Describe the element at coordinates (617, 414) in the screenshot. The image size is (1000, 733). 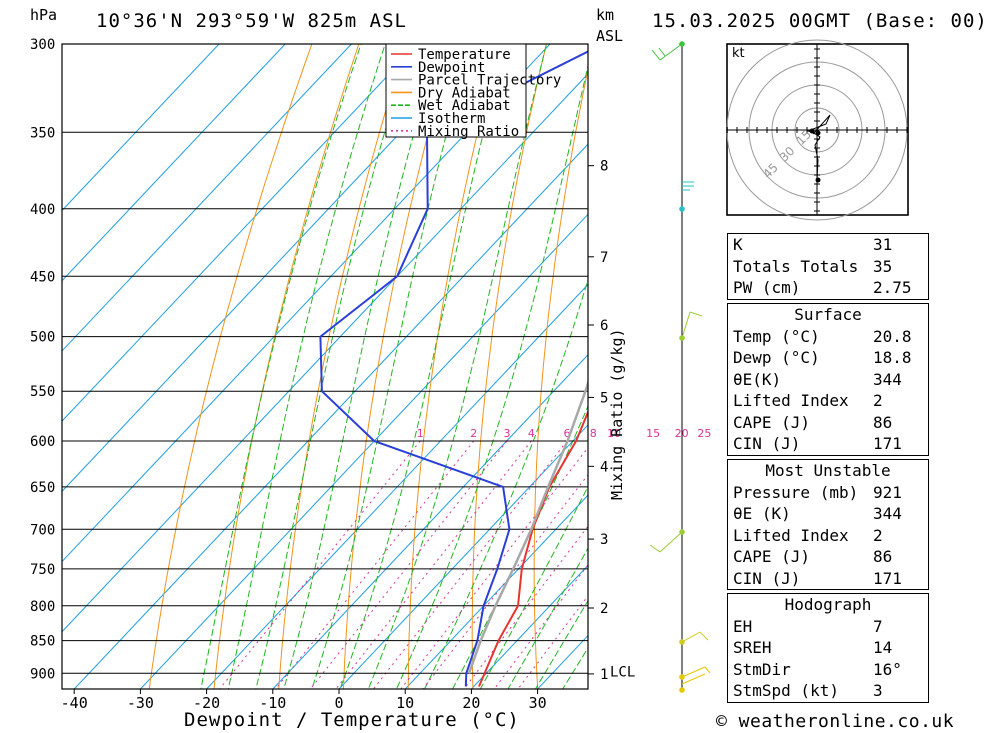
I see `mixing-ratio-axis-label: Mixing Ratio (g/kg)` at that location.